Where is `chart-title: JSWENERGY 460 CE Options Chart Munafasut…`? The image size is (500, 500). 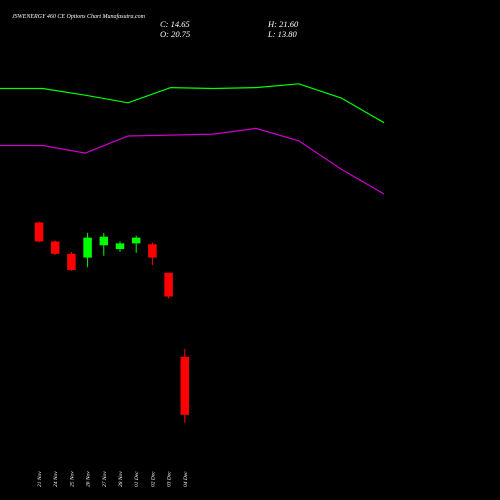 chart-title: JSWENERGY 460 CE Options Chart Munafasut… is located at coordinates (79, 16).